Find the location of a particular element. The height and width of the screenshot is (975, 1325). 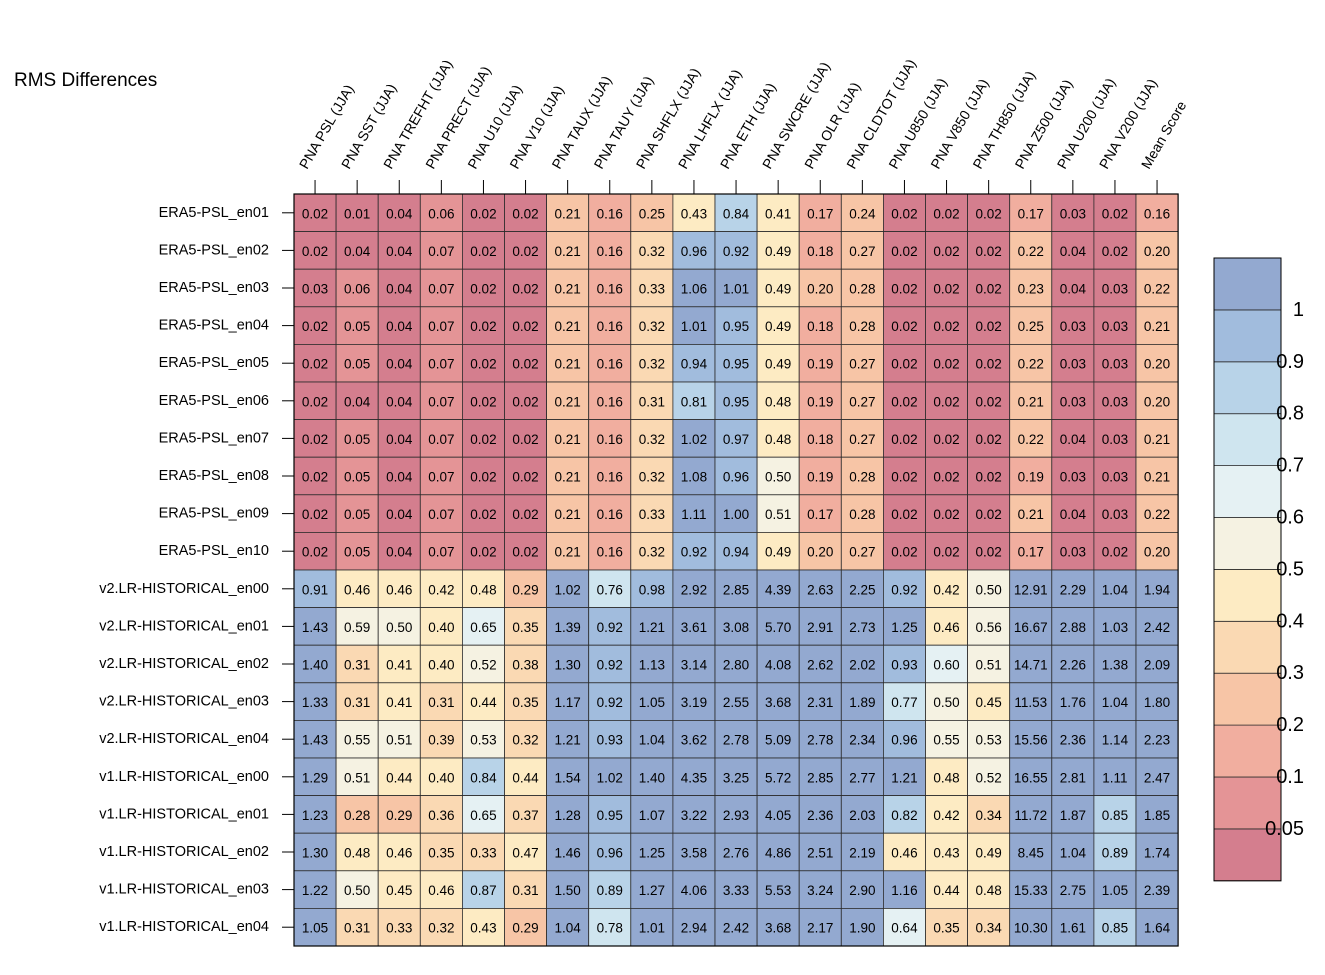

cell-value: 1.11 is located at coordinates (693, 514).